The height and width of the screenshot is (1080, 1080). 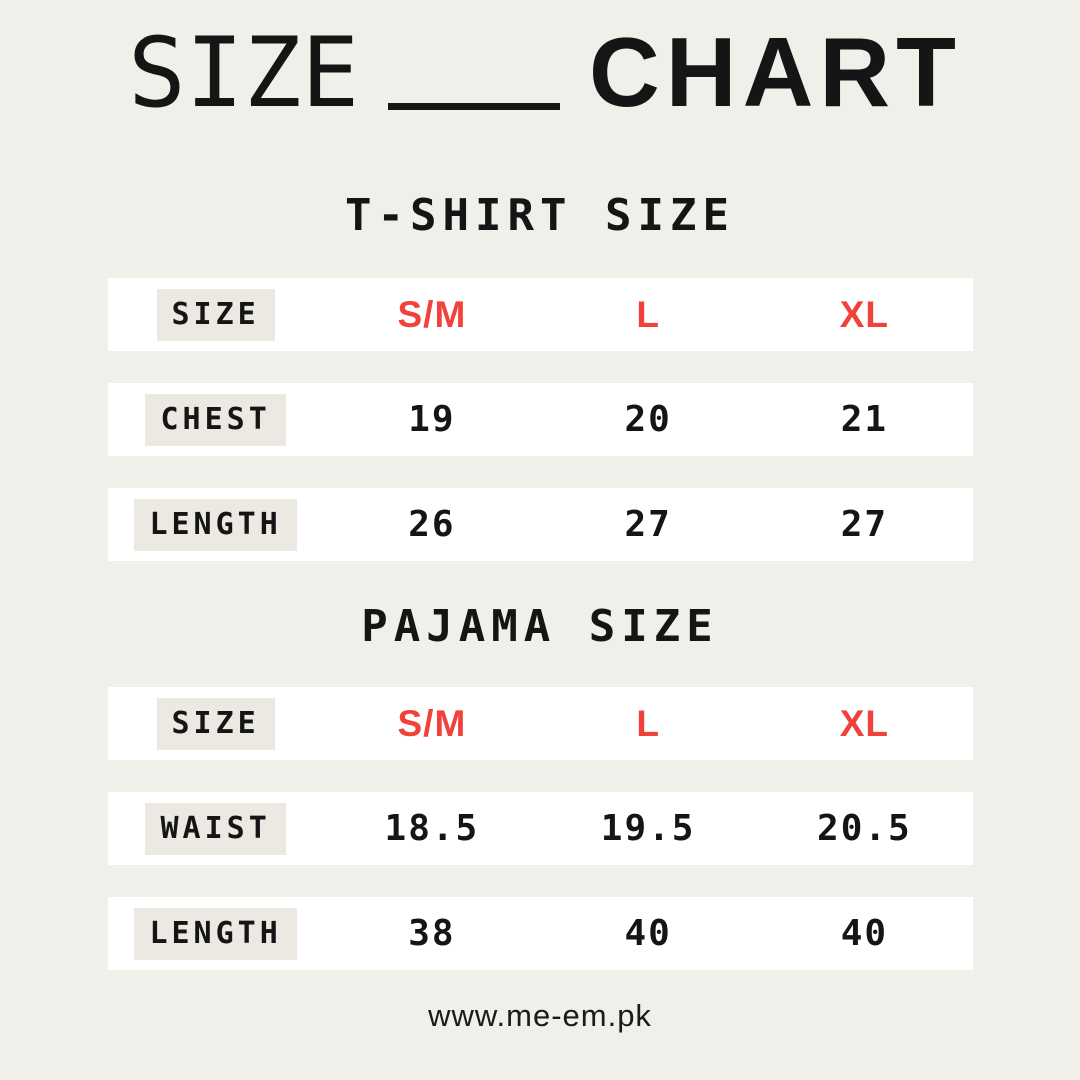 What do you see at coordinates (244, 73) in the screenshot?
I see `title-word-size: SIZE` at bounding box center [244, 73].